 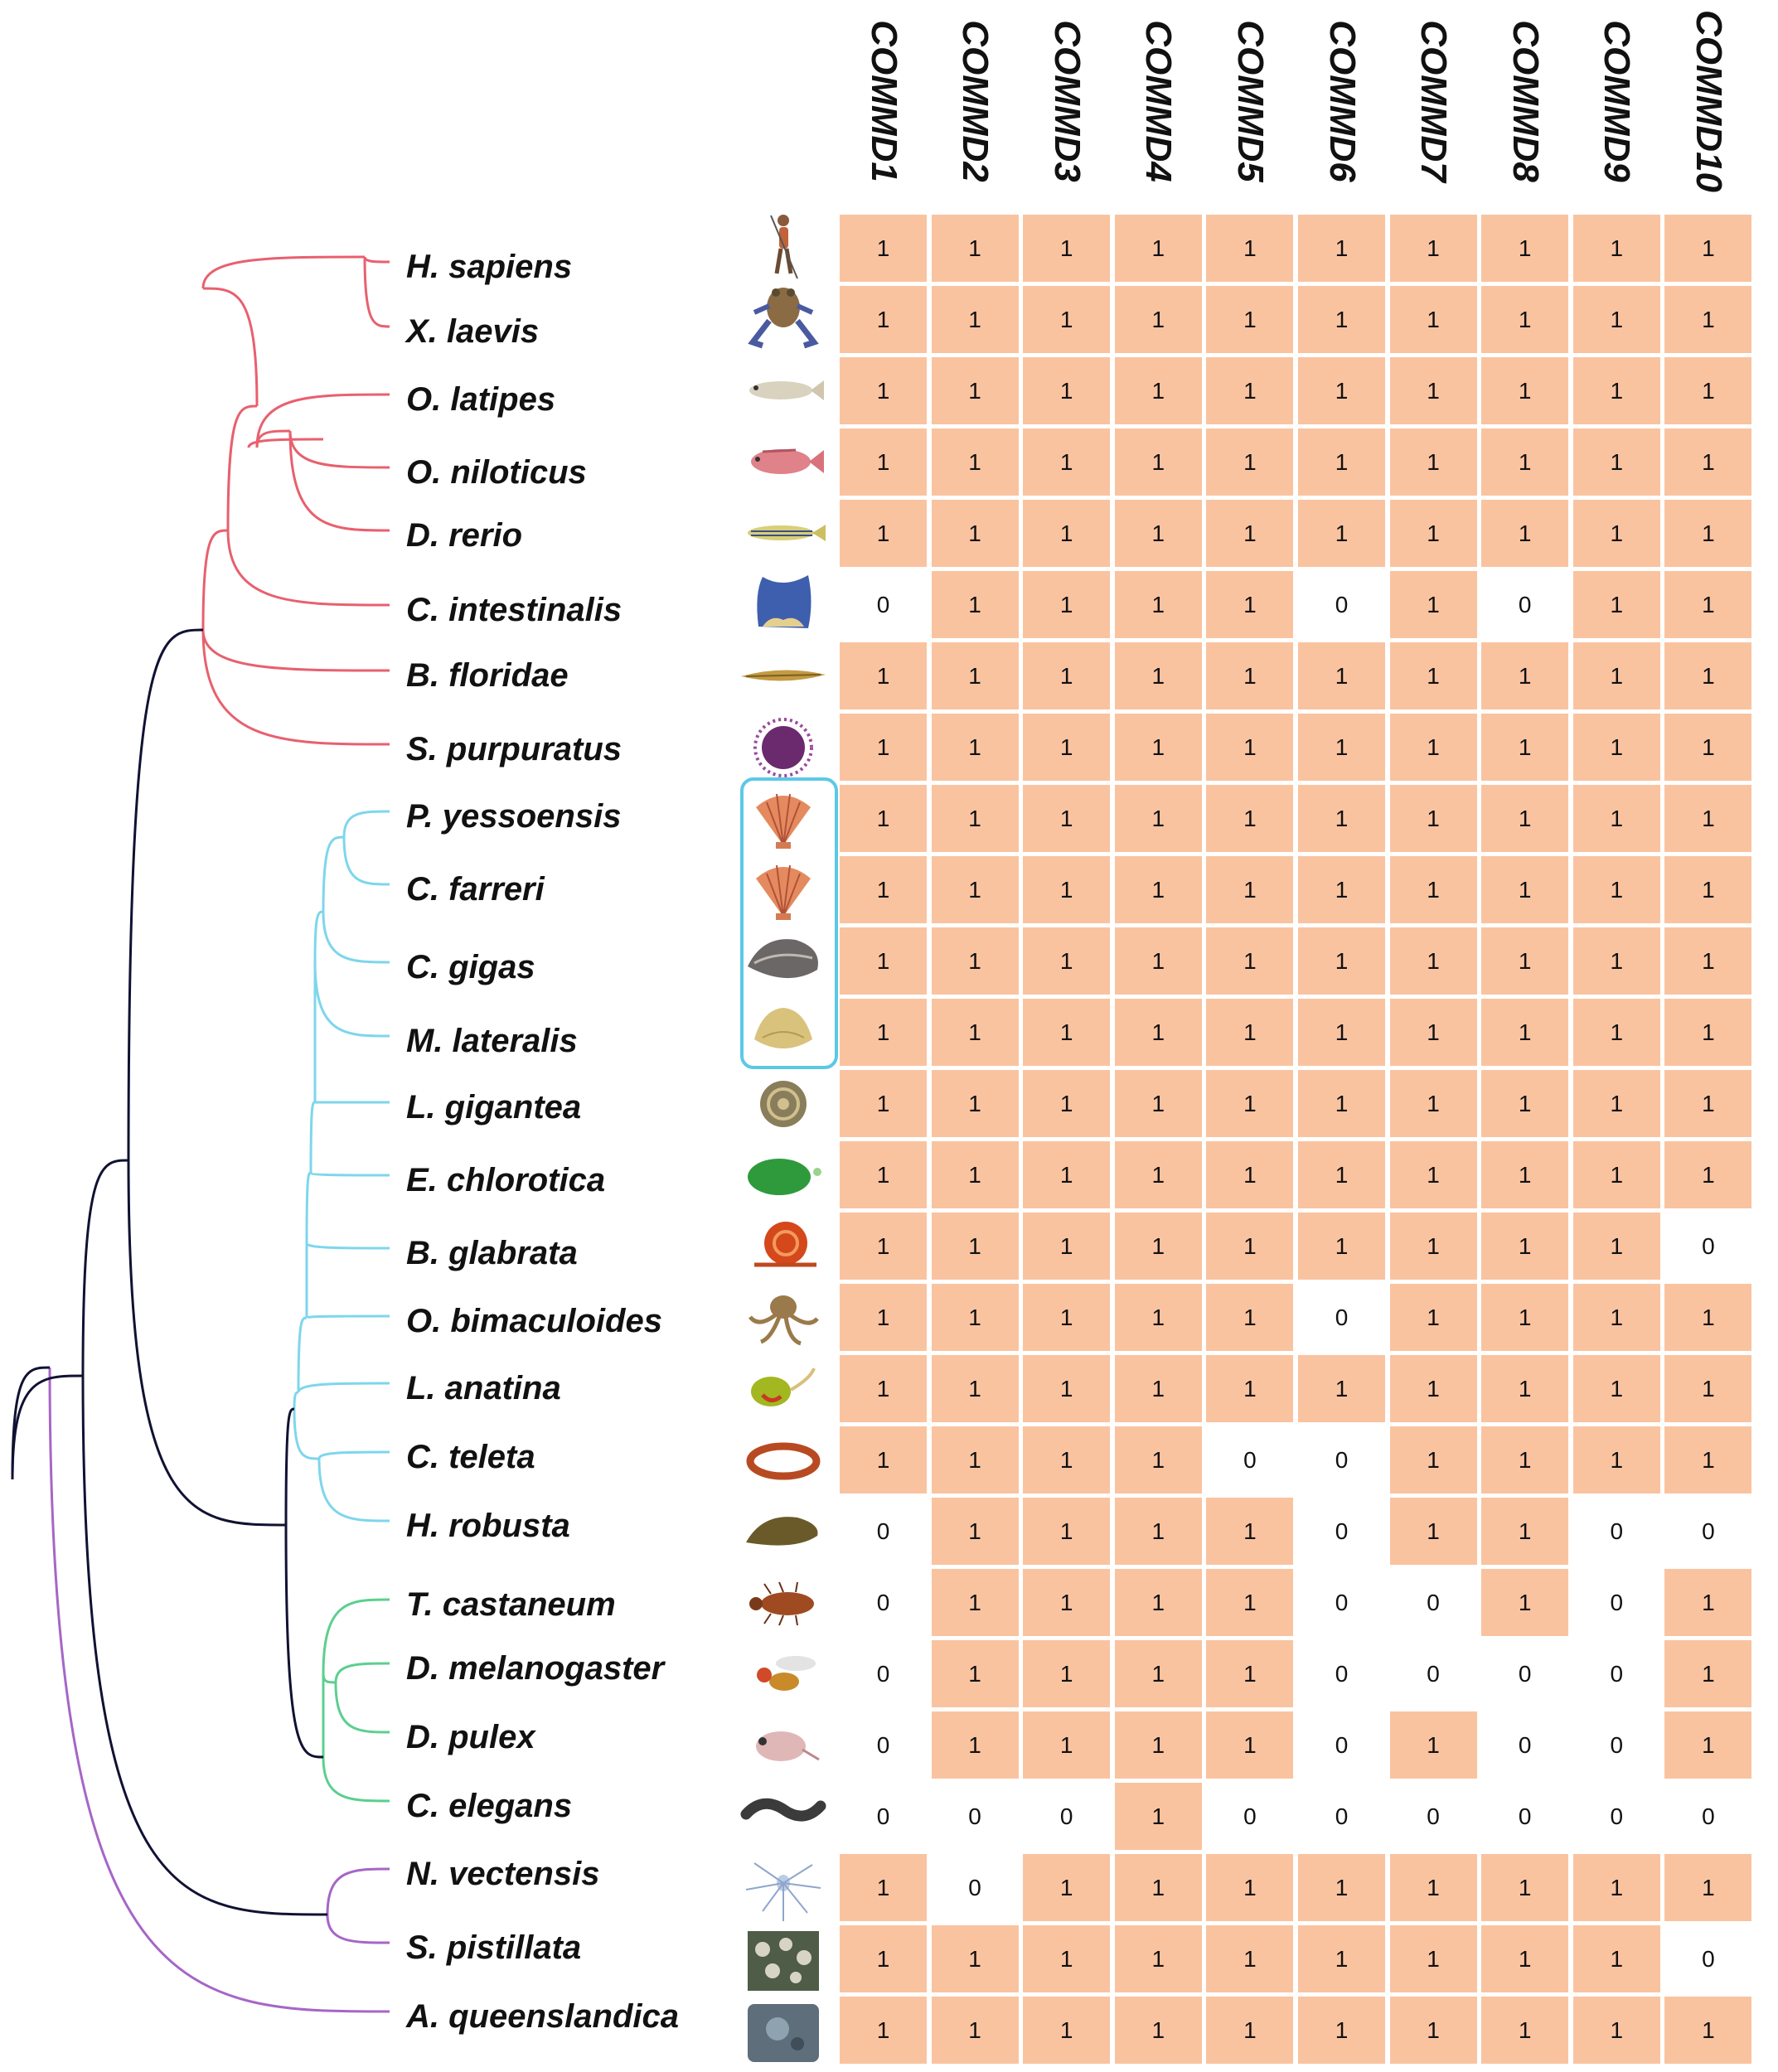 What do you see at coordinates (783, 1389) in the screenshot?
I see `brachiopod-icon` at bounding box center [783, 1389].